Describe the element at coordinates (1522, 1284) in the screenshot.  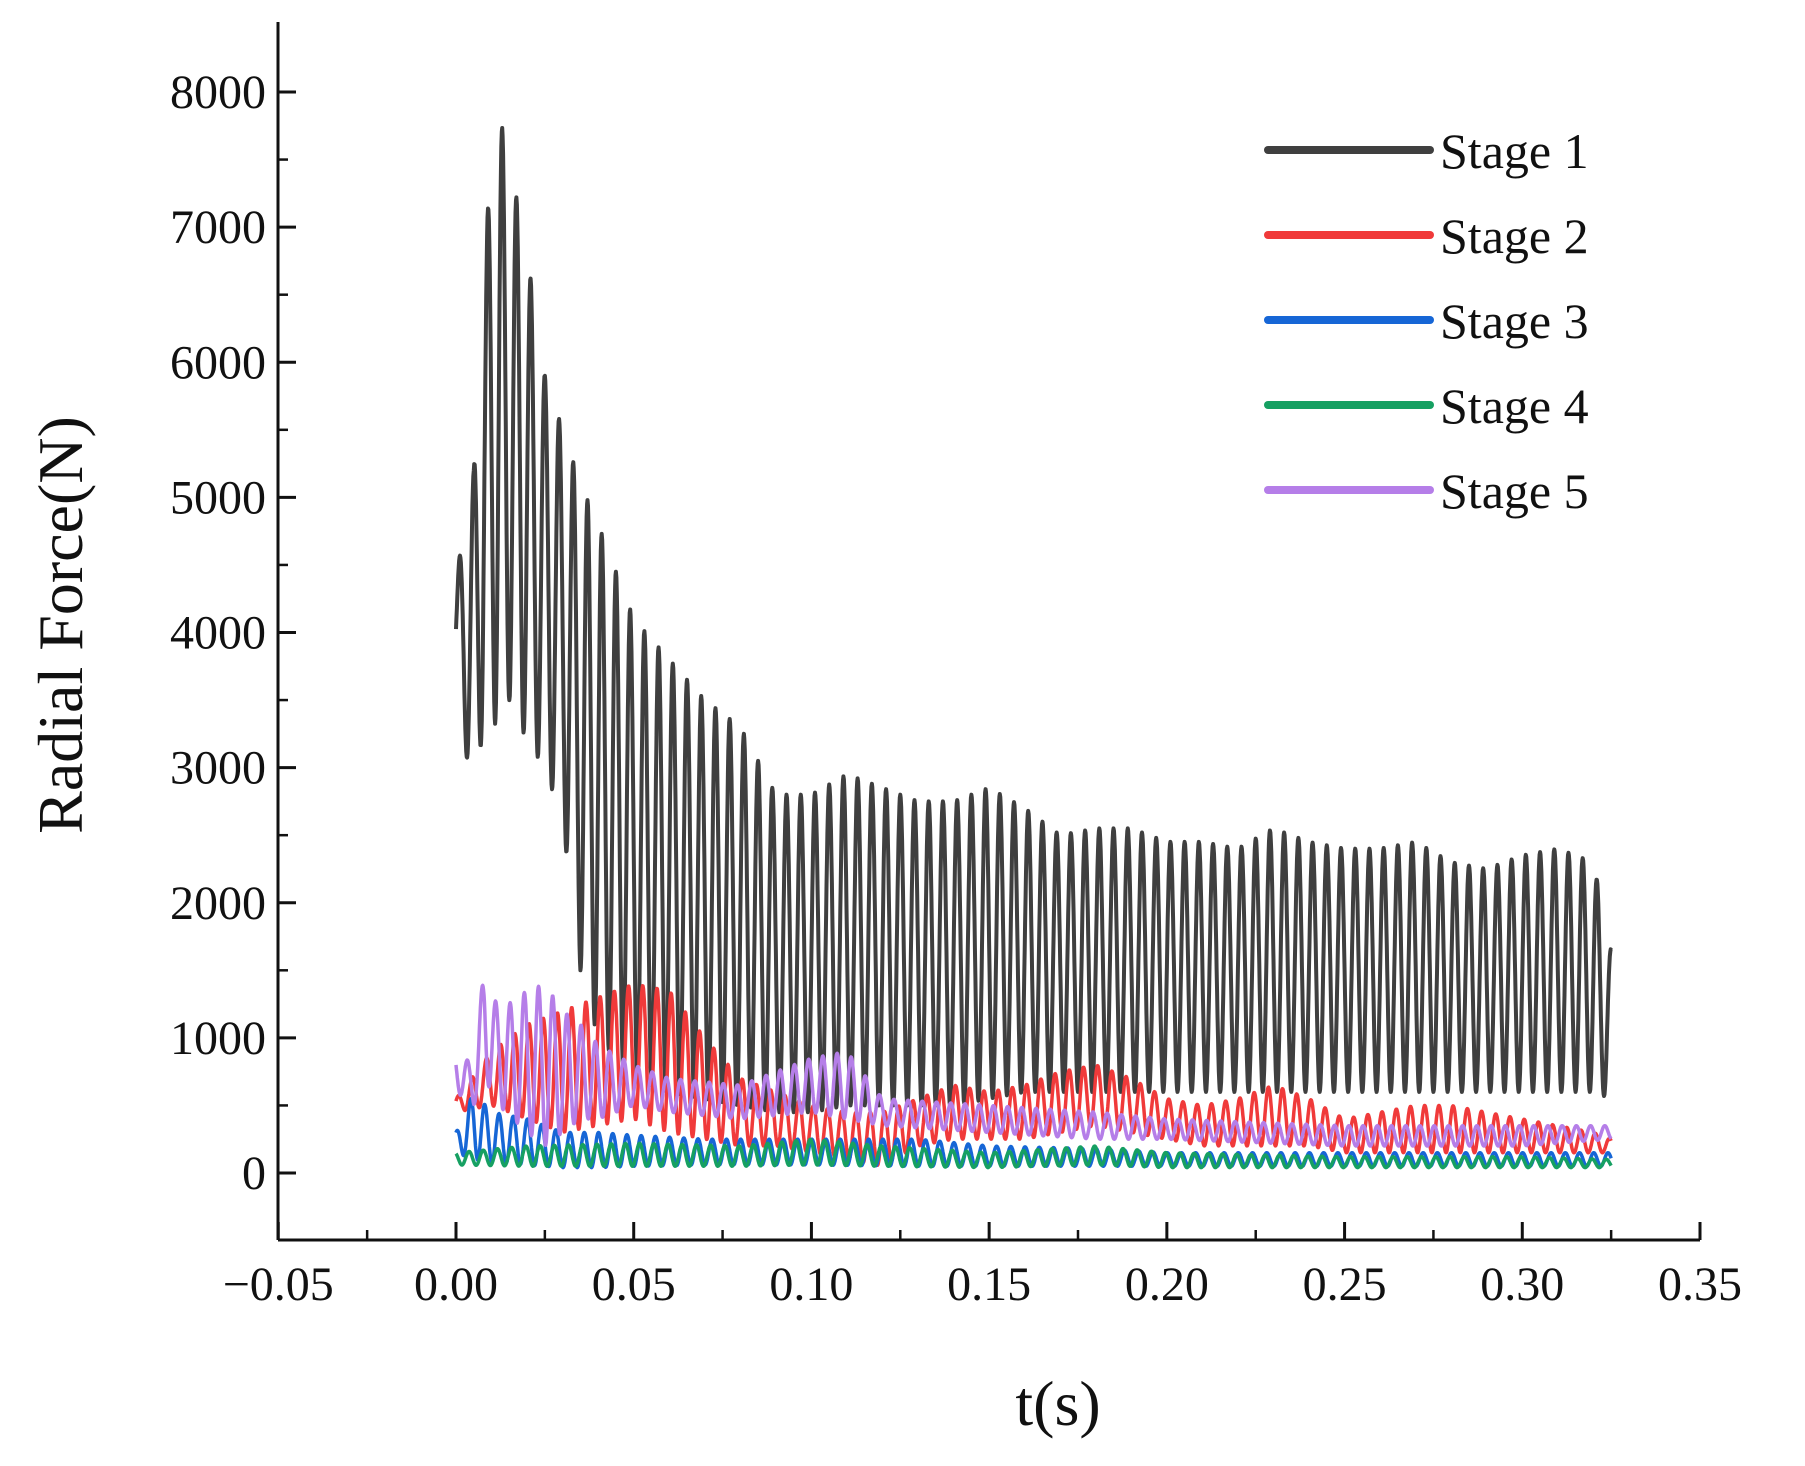
I see `x-tick-label: 0.30` at that location.